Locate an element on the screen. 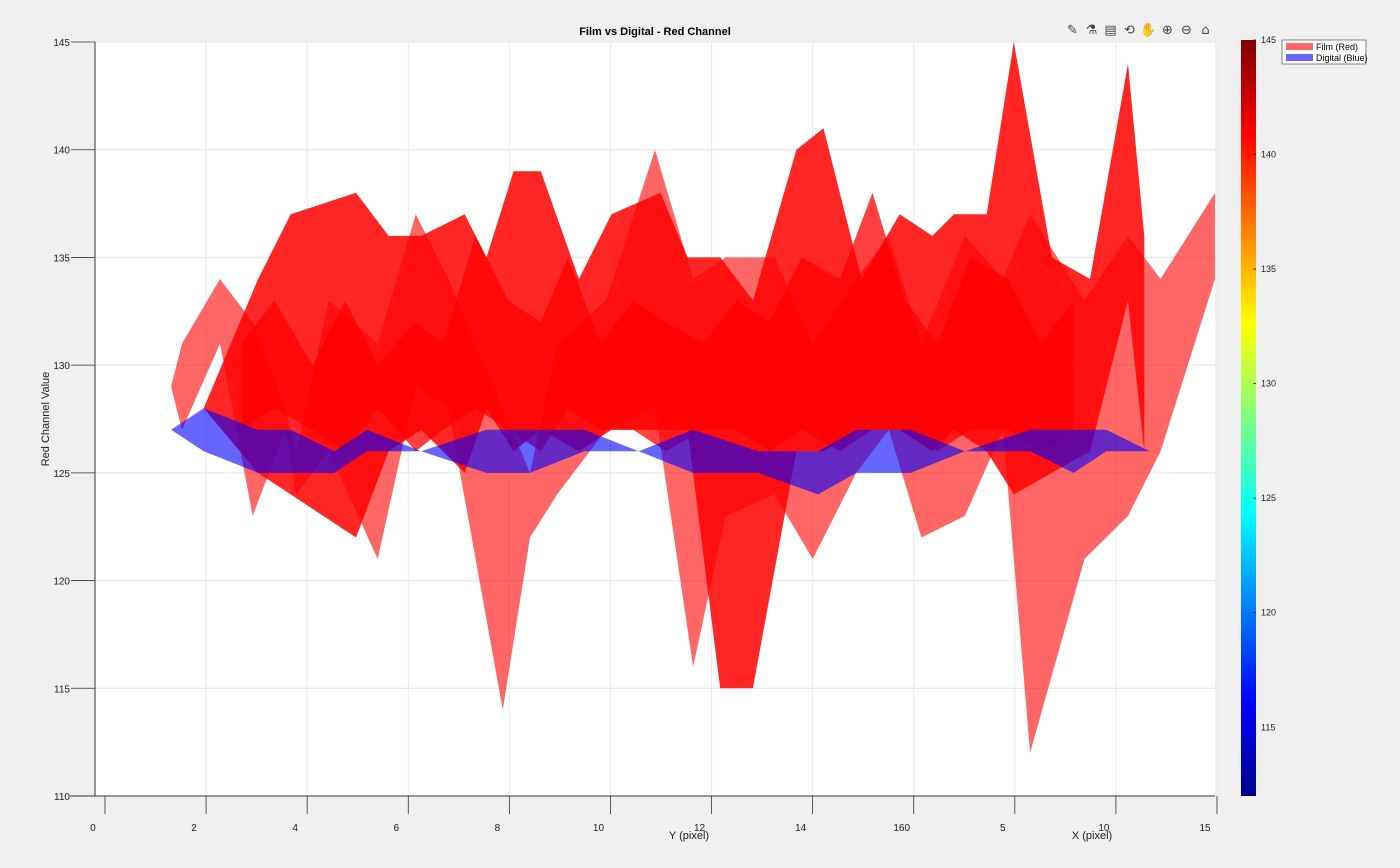 Image resolution: width=1400 pixels, height=868 pixels. x-tick-label: 160 is located at coordinates (901, 828).